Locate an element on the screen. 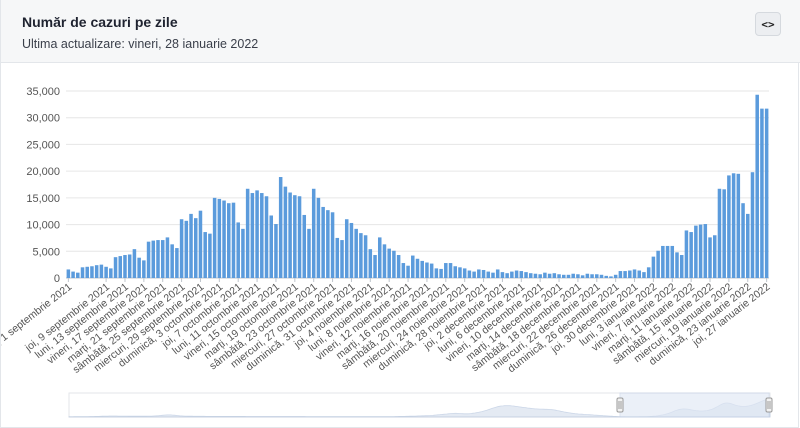 Image resolution: width=800 pixels, height=428 pixels. chart-navigator is located at coordinates (420, 405).